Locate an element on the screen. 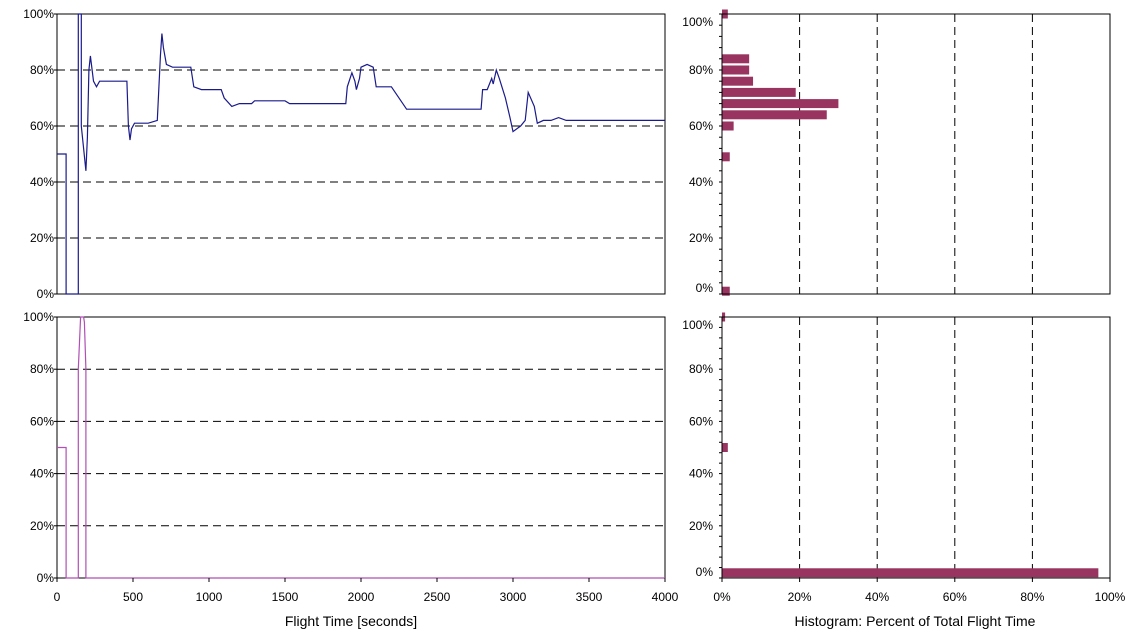 This screenshot has width=1134, height=634. x-tick-label: 2000 is located at coordinates (361, 597).